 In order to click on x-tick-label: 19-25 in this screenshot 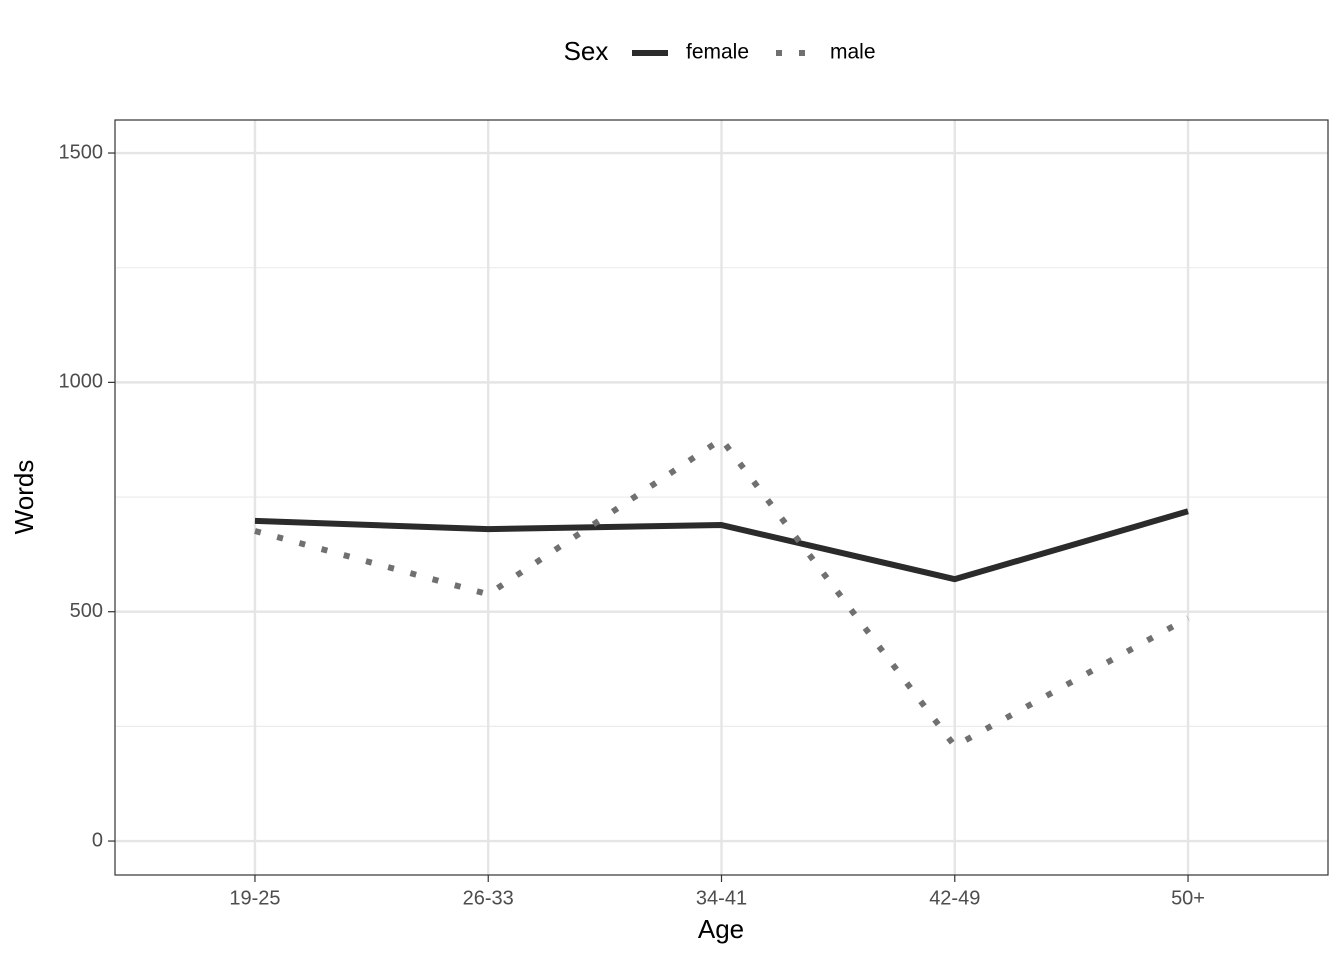, I will do `click(254, 898)`.